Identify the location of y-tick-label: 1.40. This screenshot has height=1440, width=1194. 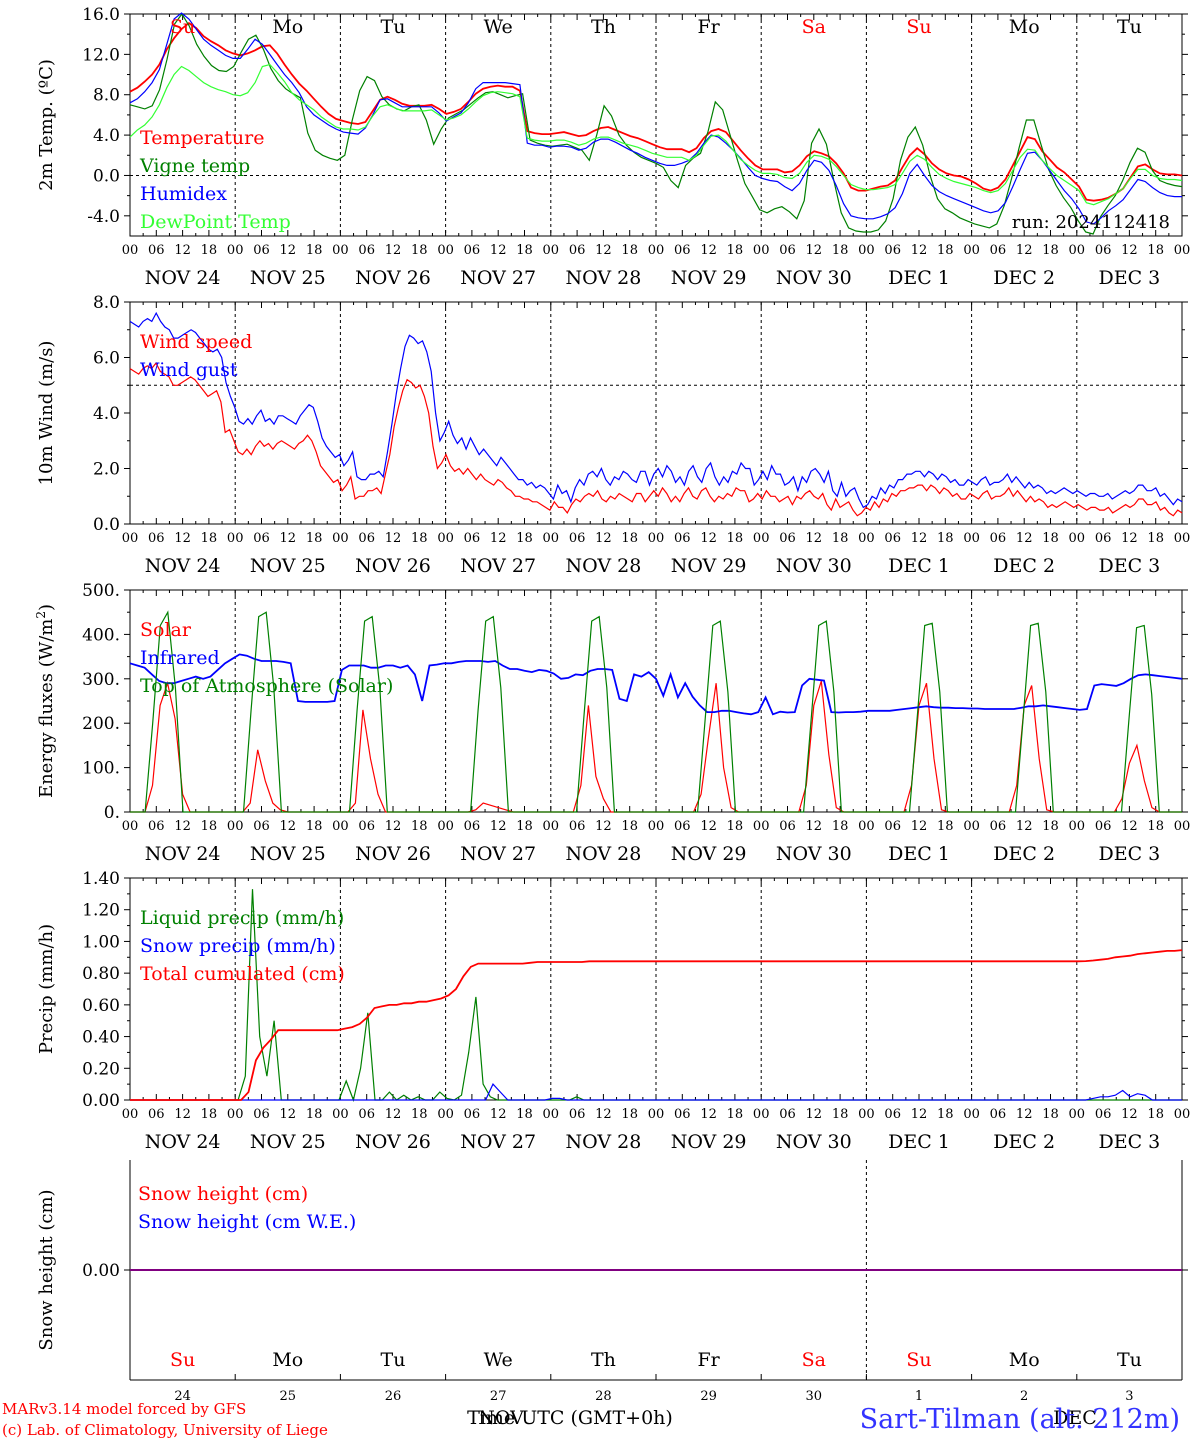
(101, 879).